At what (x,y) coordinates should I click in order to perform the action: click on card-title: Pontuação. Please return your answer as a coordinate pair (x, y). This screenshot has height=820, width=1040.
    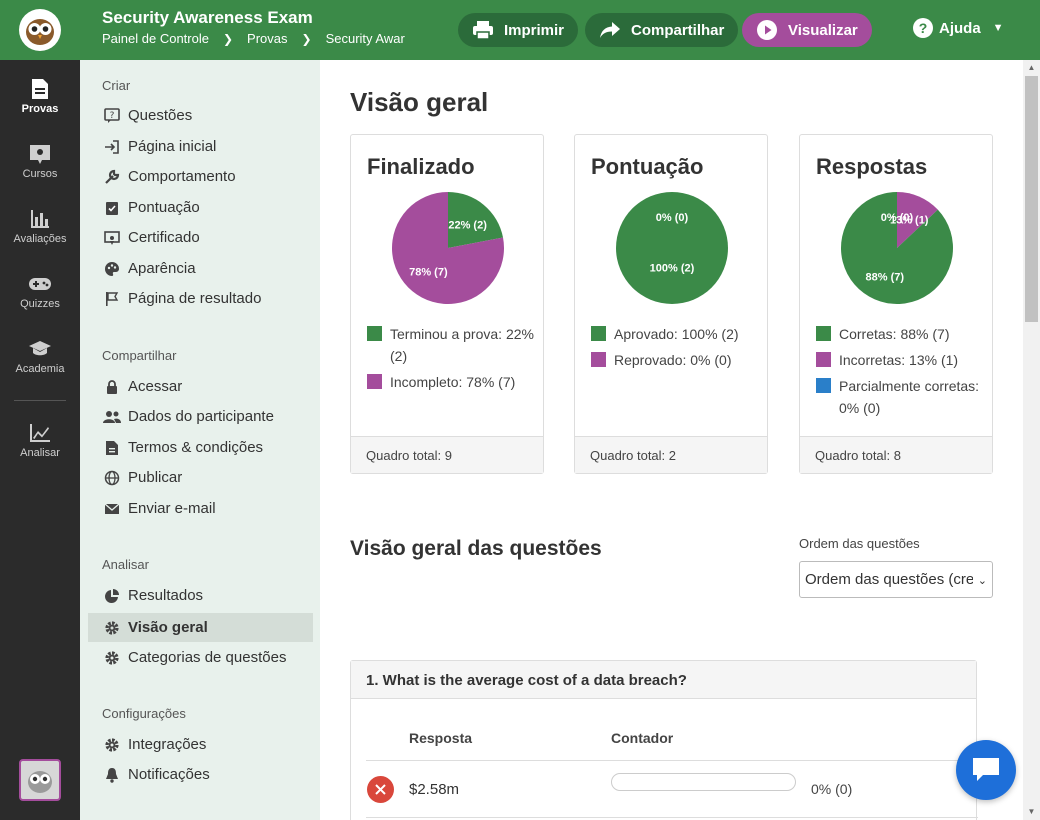
    Looking at the image, I should click on (647, 166).